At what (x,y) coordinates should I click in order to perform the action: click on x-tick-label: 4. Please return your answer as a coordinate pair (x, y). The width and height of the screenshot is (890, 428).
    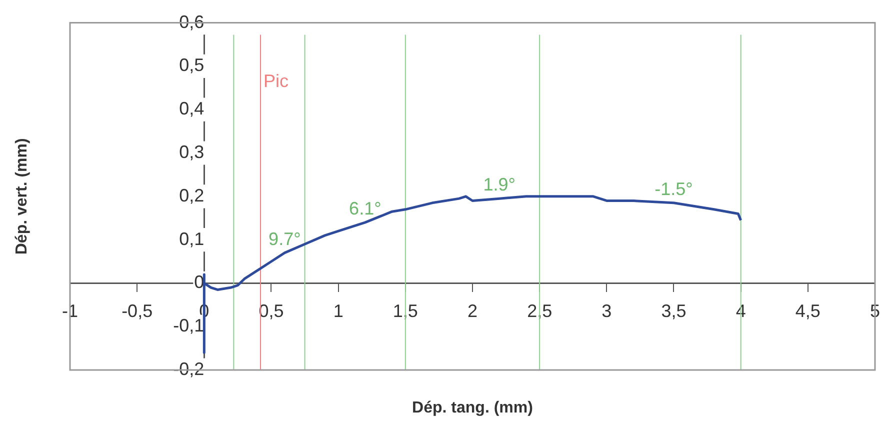
    Looking at the image, I should click on (741, 310).